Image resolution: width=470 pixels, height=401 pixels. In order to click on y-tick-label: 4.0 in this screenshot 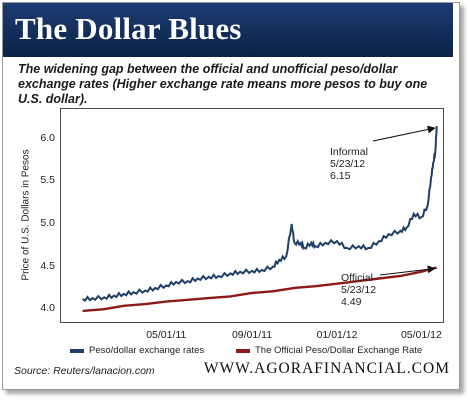, I will do `click(47, 308)`.